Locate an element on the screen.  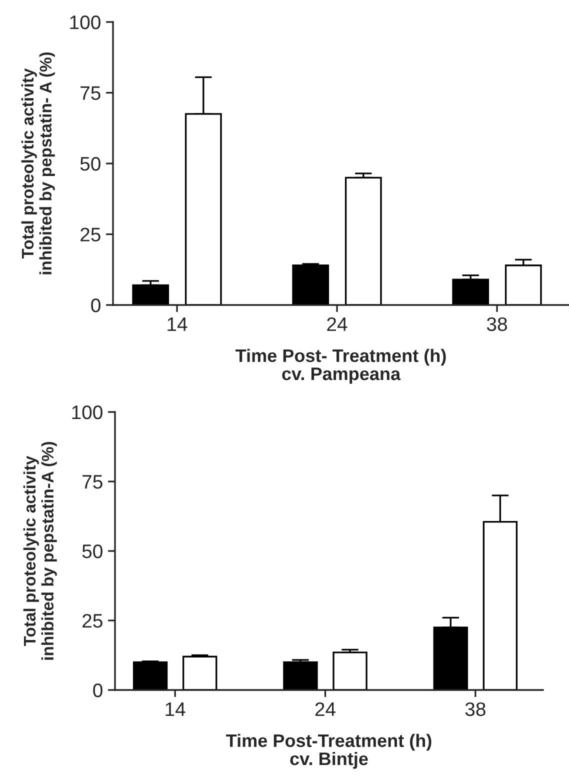
x-axis-title: Time Post-Treatment (h) cv. Bintje is located at coordinates (329, 751).